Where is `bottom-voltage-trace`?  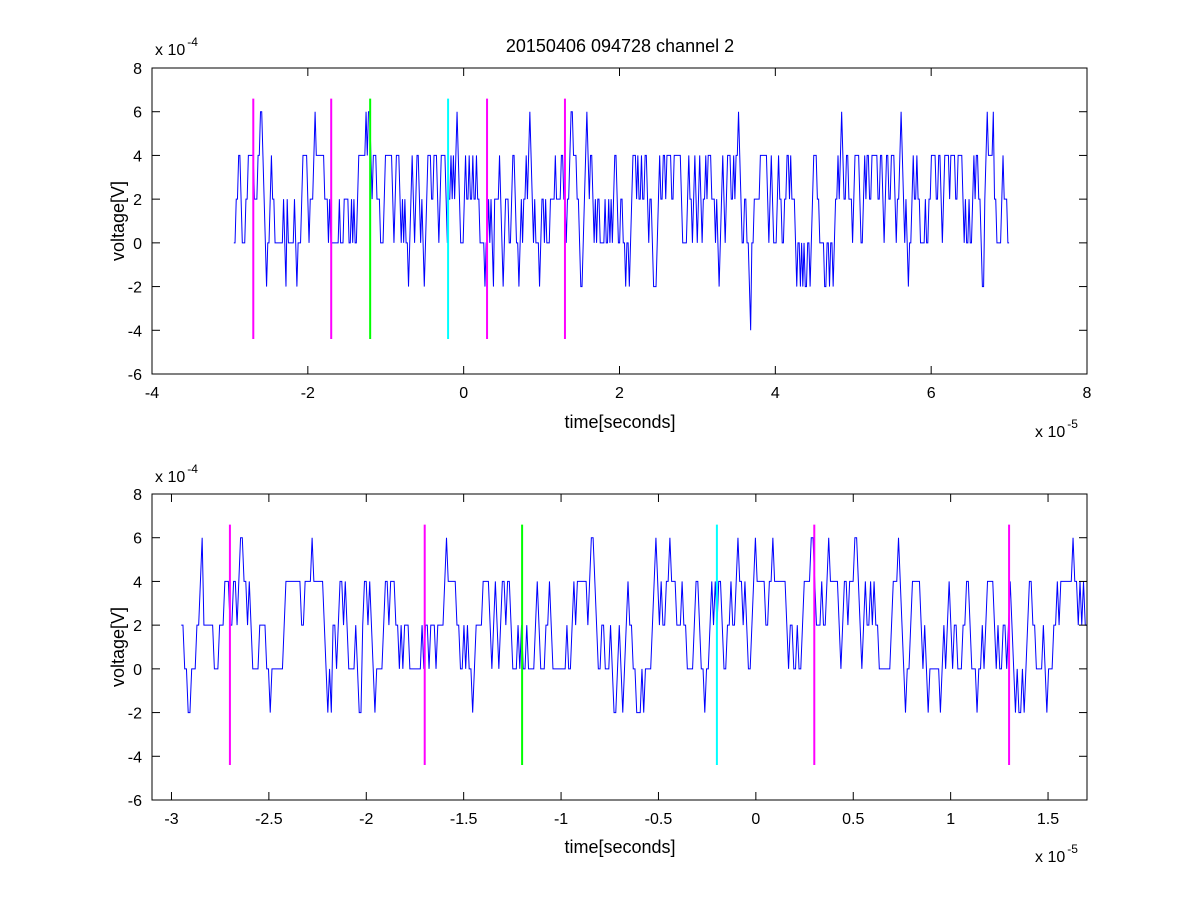 bottom-voltage-trace is located at coordinates (634, 625).